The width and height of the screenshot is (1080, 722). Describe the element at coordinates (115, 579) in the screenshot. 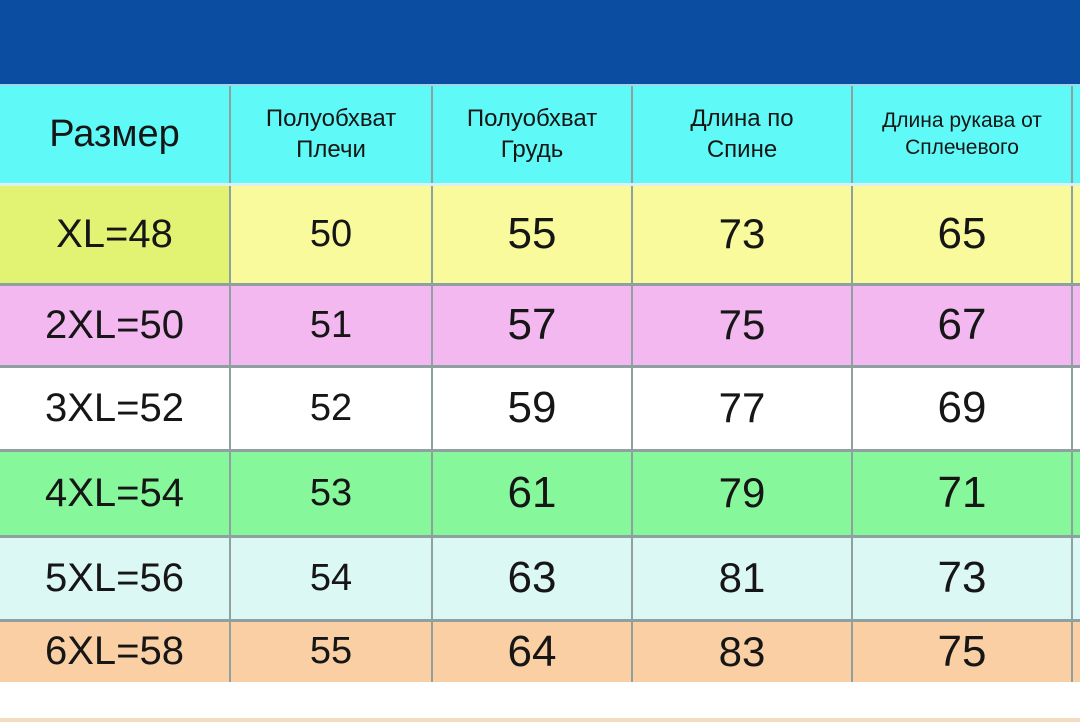

I see `size-cell: 5XL=56` at that location.